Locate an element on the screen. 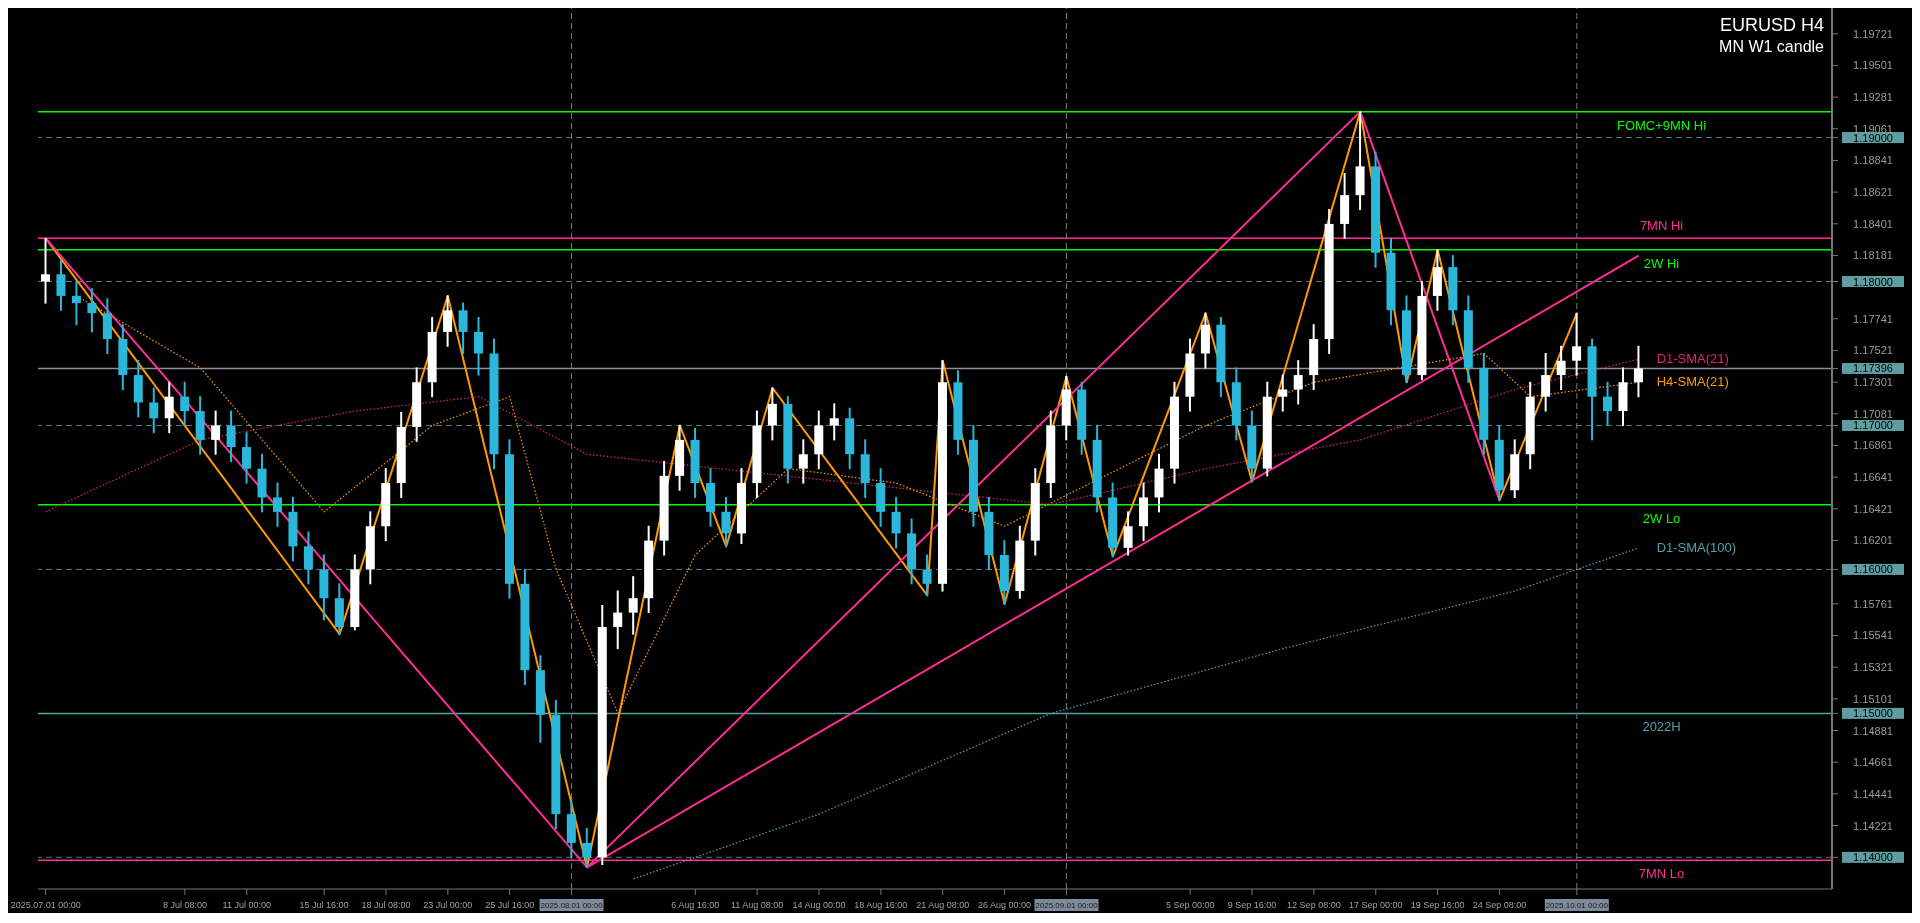 This screenshot has width=1920, height=923. chart-title: EURUSD H4 is located at coordinates (1771, 25).